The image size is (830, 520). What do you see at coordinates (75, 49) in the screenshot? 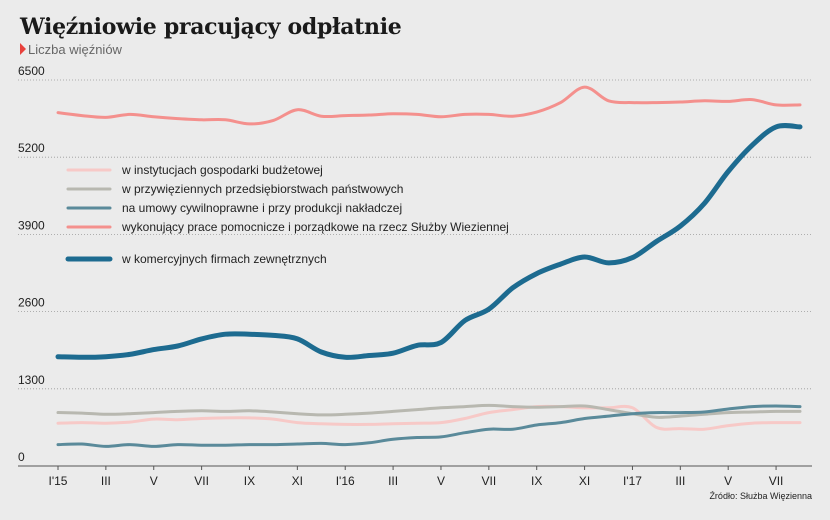
I see `chart-subtitle-text: Liczba więźniów` at bounding box center [75, 49].